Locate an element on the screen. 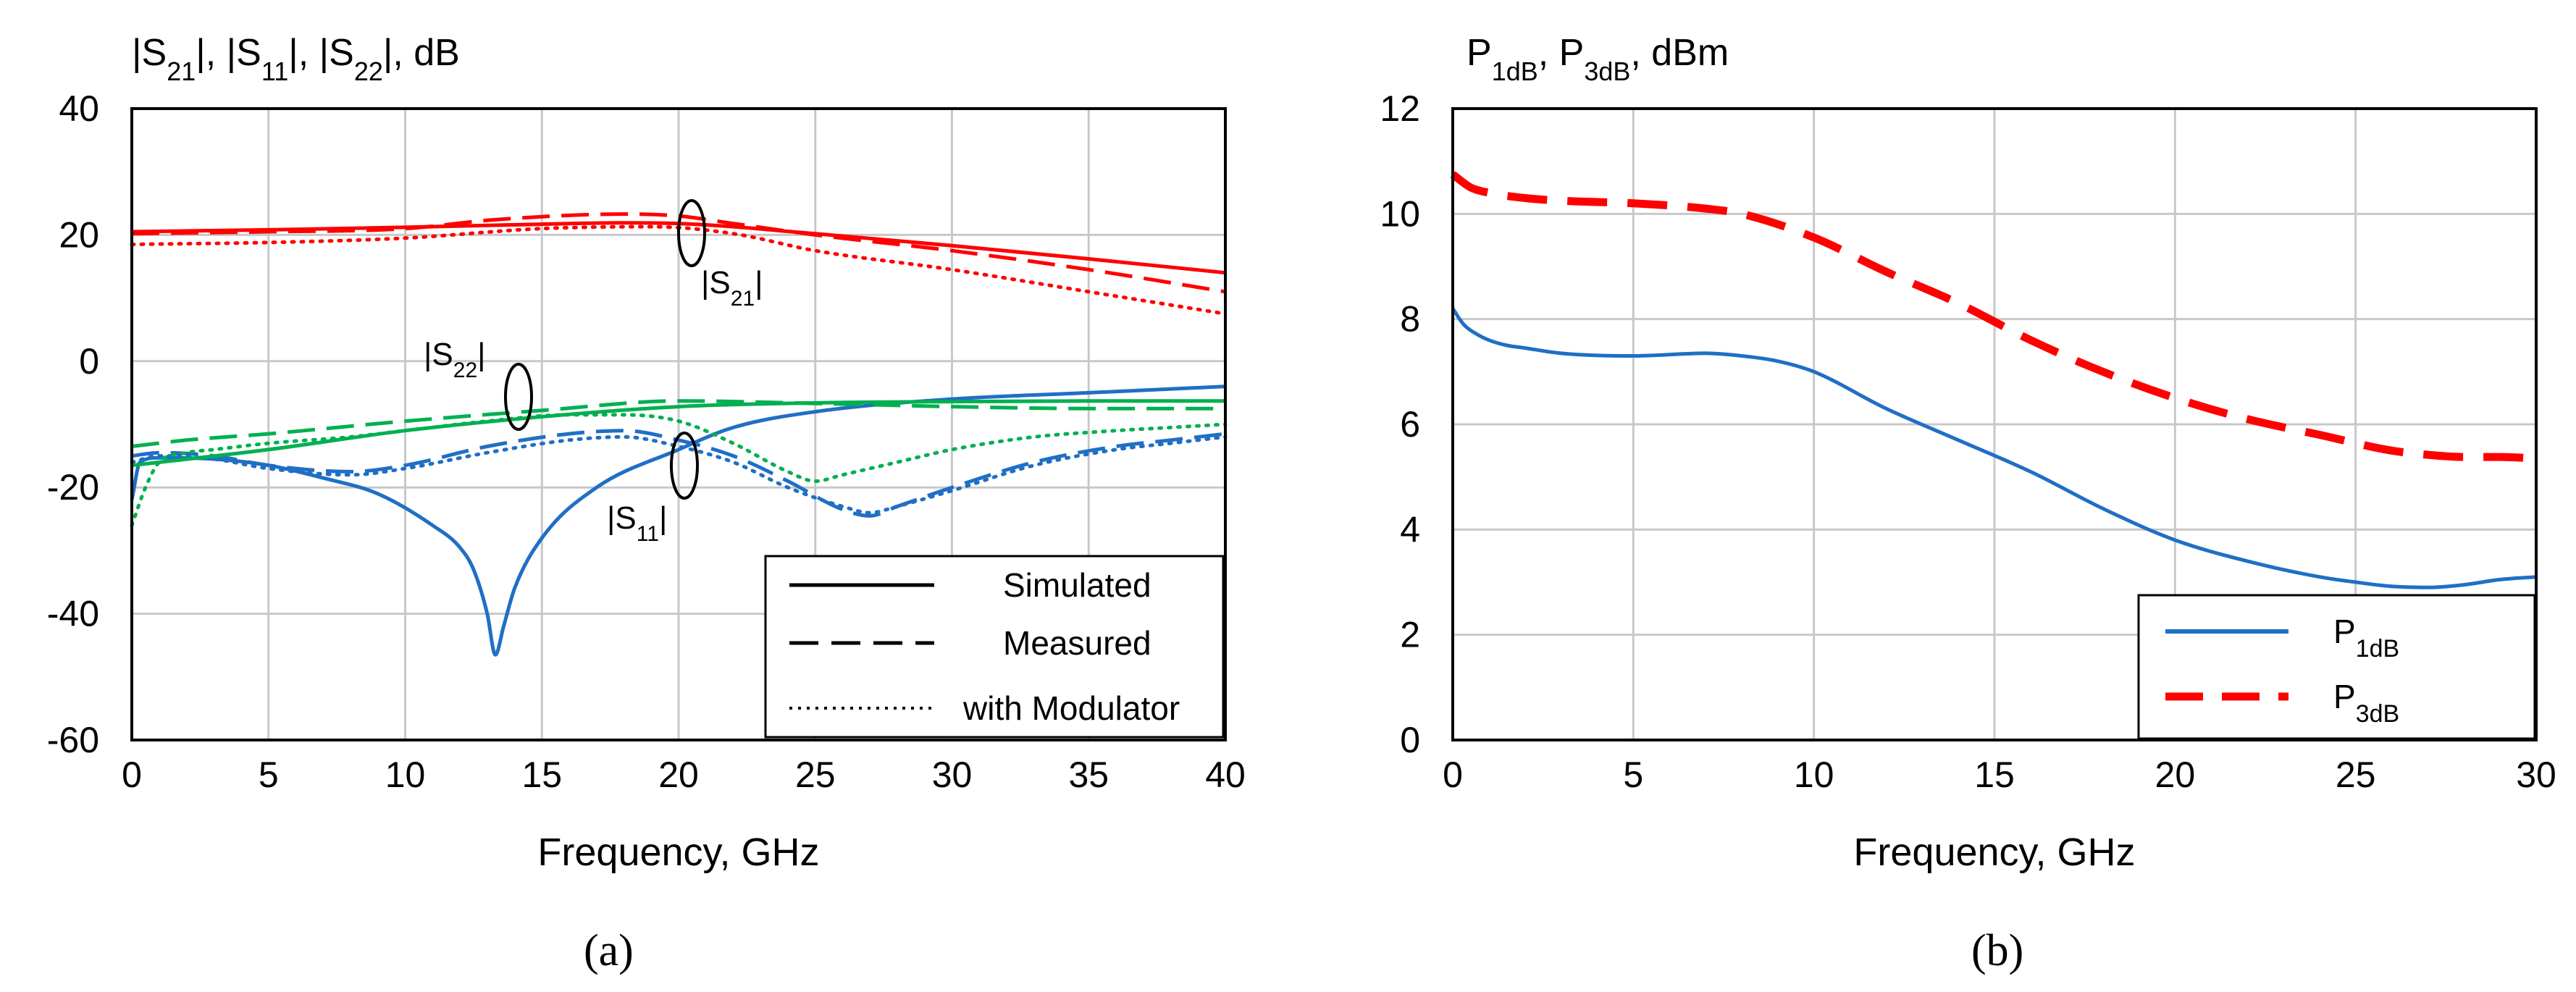 The image size is (2576, 992). y-tick-label: -60 is located at coordinates (73, 740).